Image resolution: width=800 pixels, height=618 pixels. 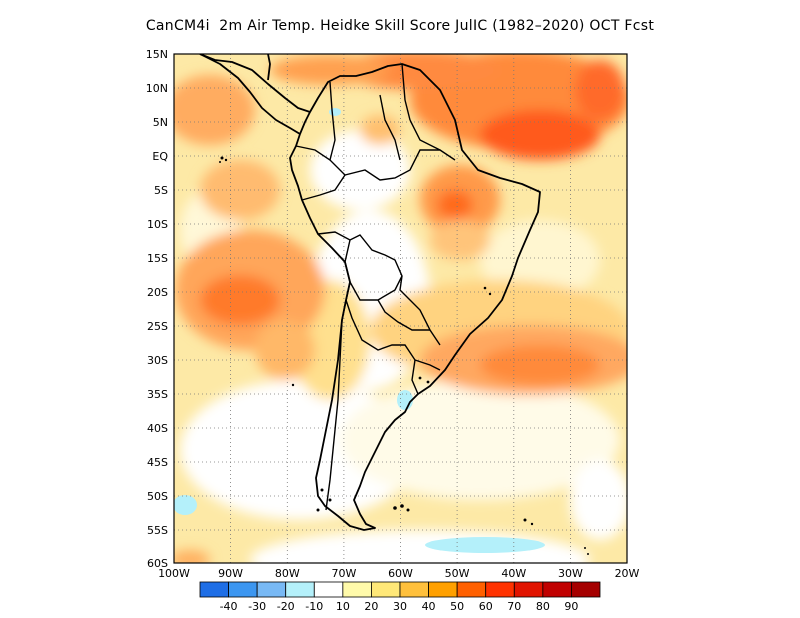 What do you see at coordinates (400, 606) in the screenshot?
I see `colorbar-label: 30` at bounding box center [400, 606].